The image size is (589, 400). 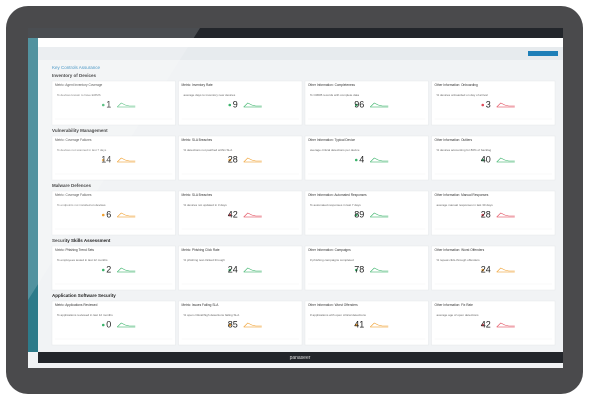 I want to click on card-description: average age of open detections, so click(x=458, y=315).